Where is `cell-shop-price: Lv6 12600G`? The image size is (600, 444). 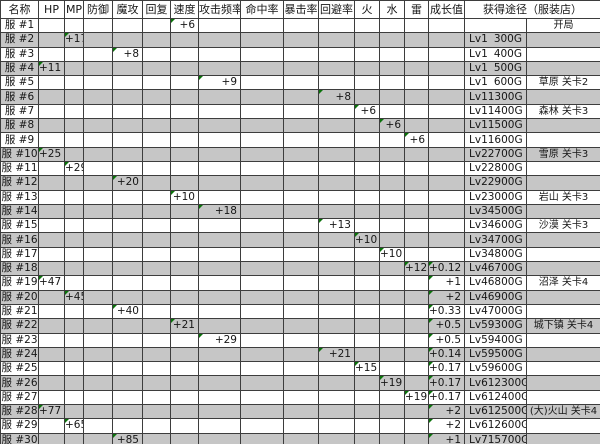 cell-shop-price: Lv6 12600G is located at coordinates (495, 426).